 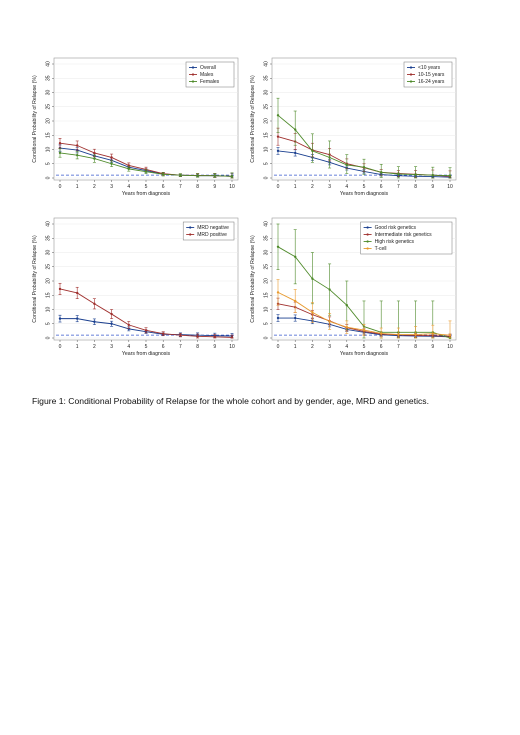 I want to click on legend-label: Good risk genetics, so click(x=396, y=228).